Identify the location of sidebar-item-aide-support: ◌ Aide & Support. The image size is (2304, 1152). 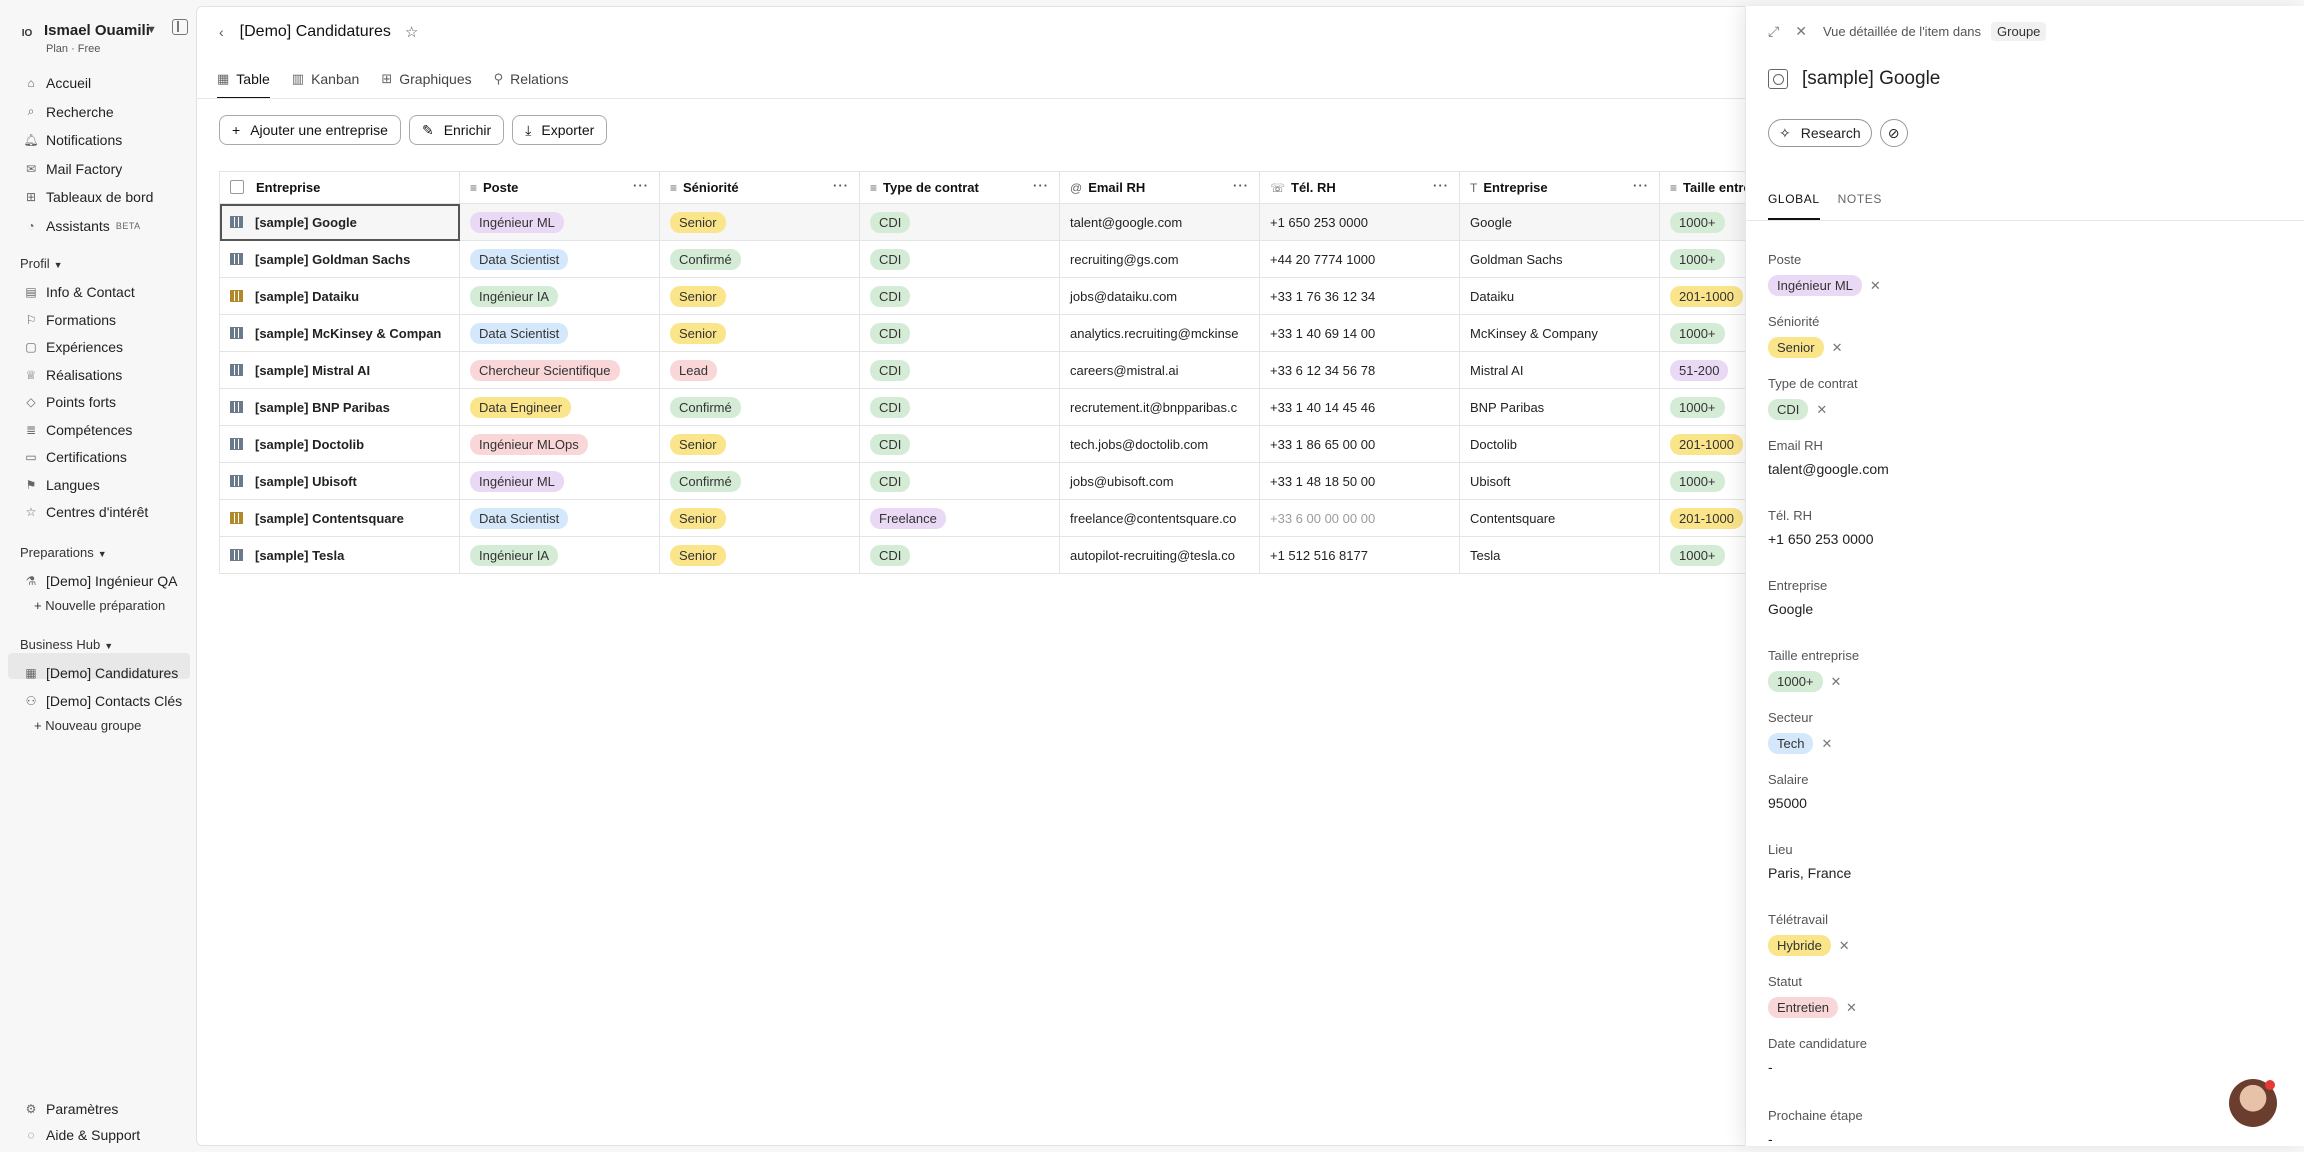
(82, 1135).